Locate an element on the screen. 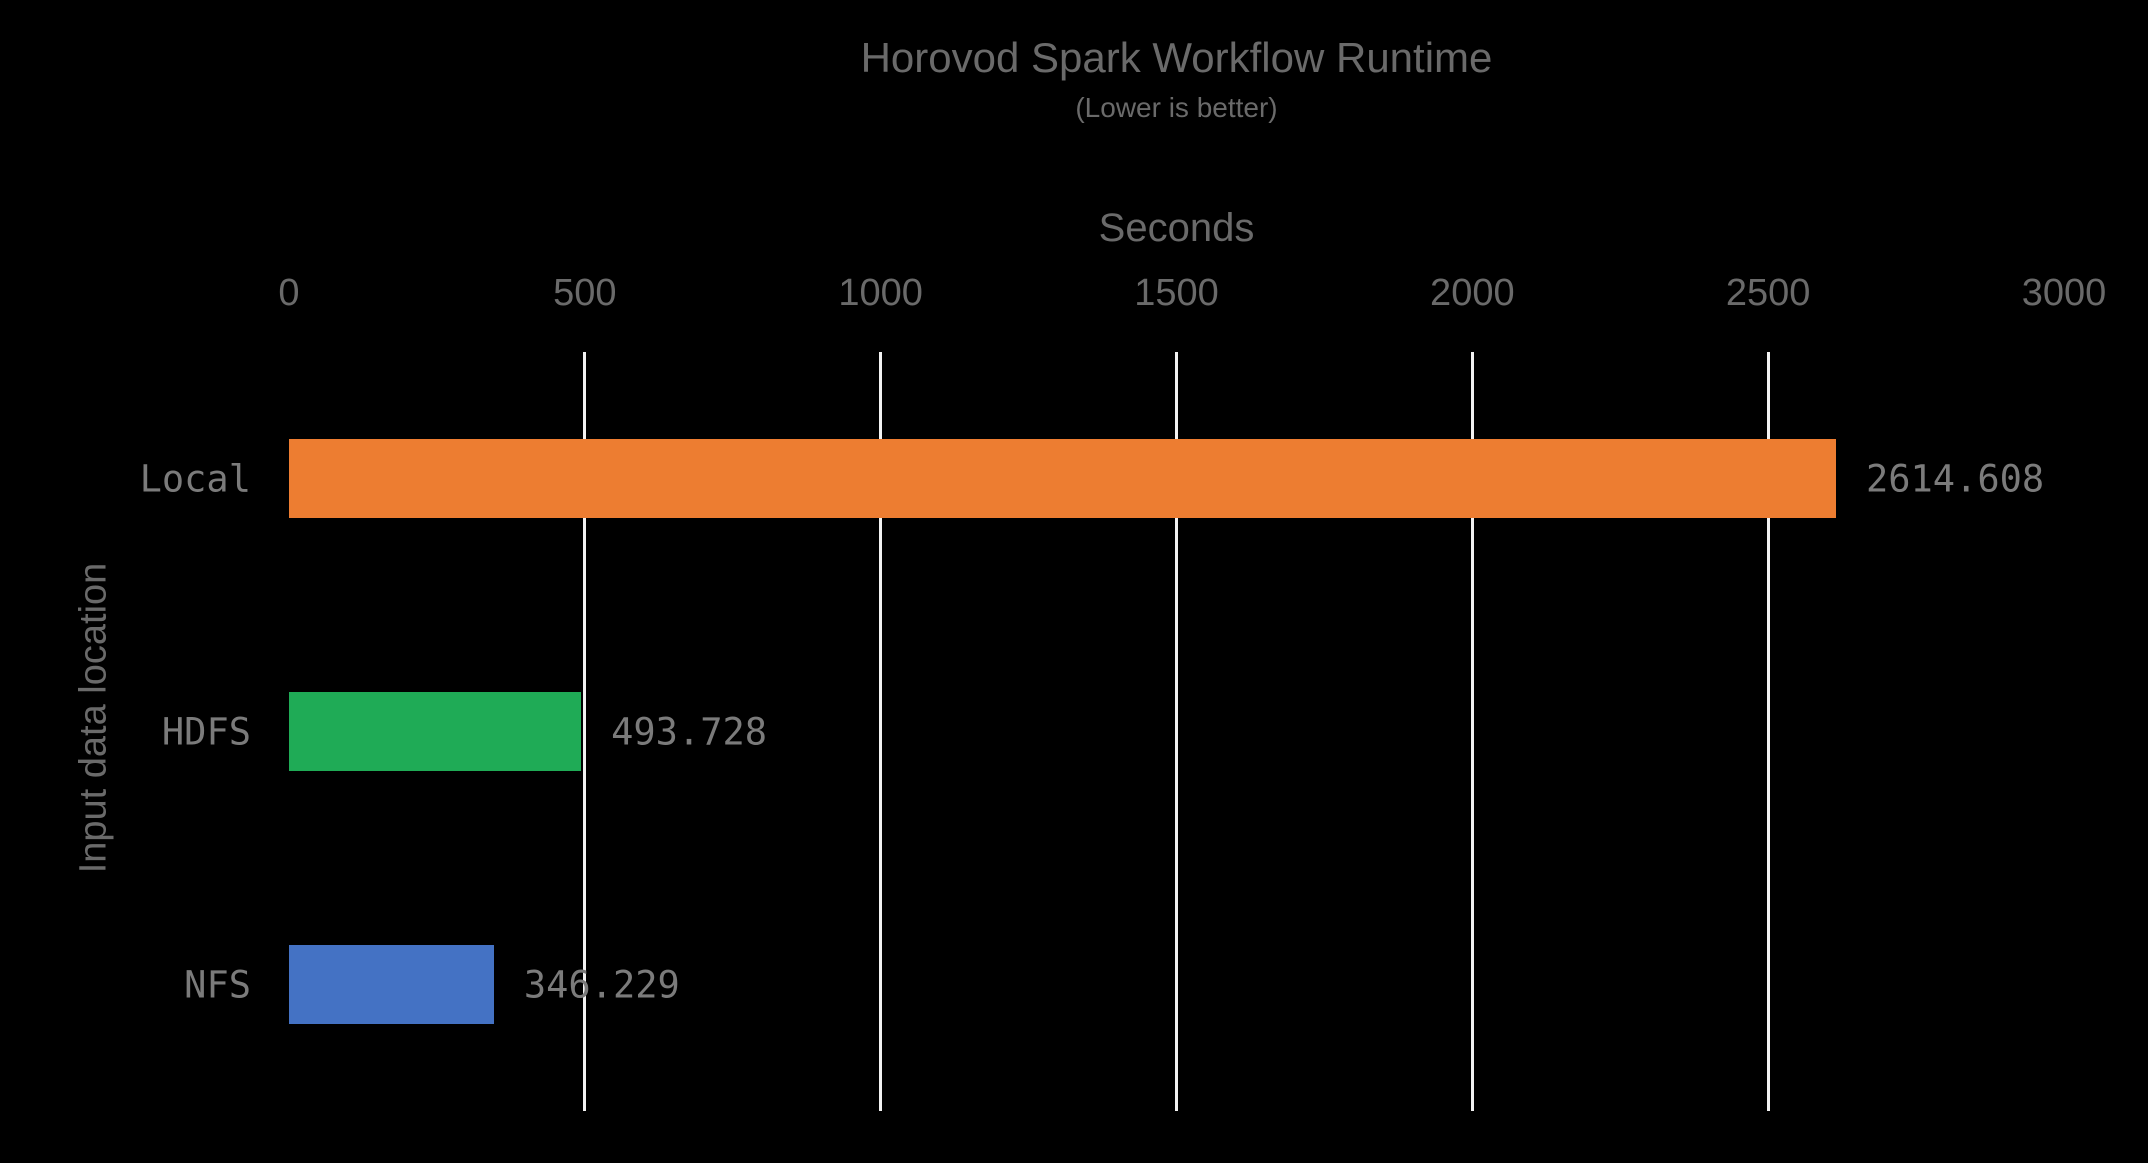 The image size is (2148, 1163). x-axis-title: Seconds is located at coordinates (1176, 228).